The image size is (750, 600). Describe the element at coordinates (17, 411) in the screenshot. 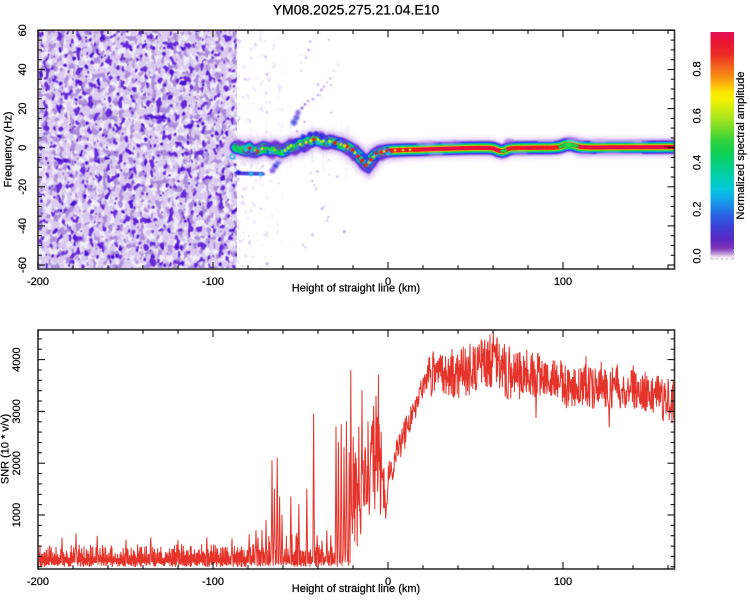

I see `svg-text: 3000` at that location.